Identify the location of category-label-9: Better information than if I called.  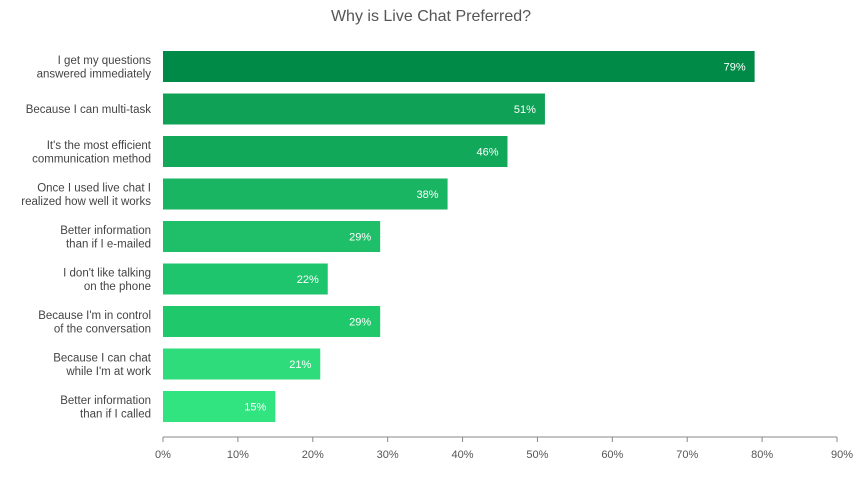
(105, 408).